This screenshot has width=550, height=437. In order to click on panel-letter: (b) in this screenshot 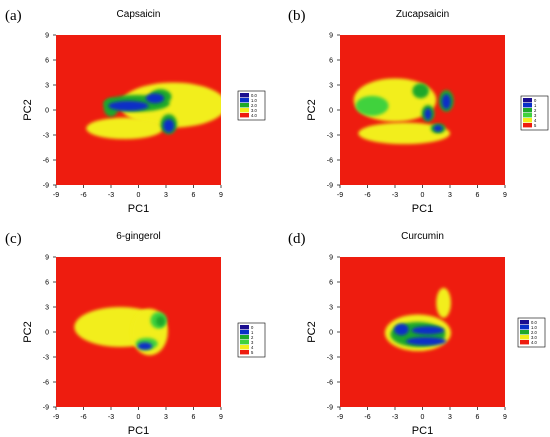, I will do `click(297, 16)`.